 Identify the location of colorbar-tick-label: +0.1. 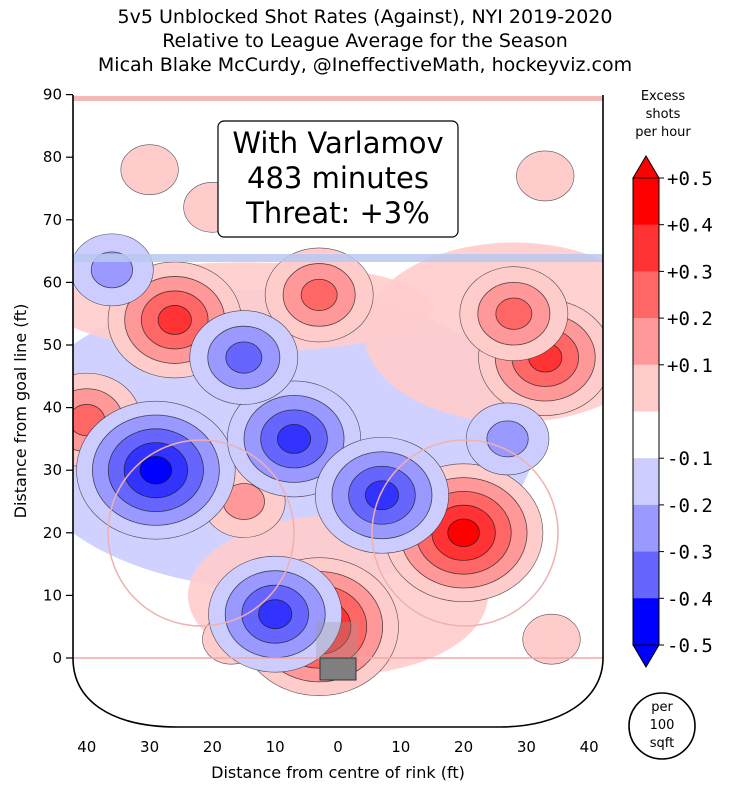
(690, 366).